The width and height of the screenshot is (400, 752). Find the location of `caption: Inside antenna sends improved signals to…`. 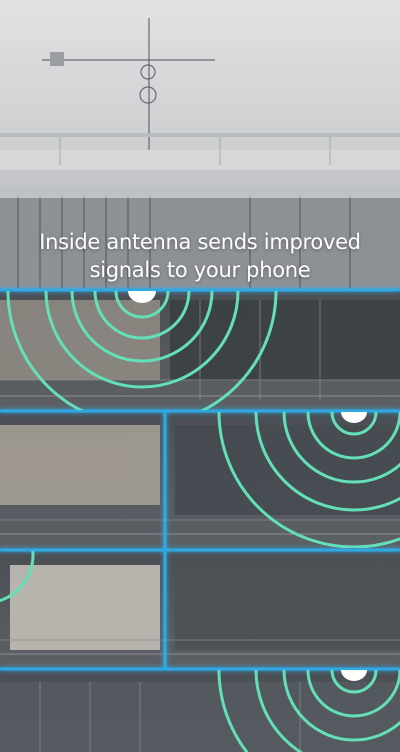

caption: Inside antenna sends improved signals to… is located at coordinates (200, 256).